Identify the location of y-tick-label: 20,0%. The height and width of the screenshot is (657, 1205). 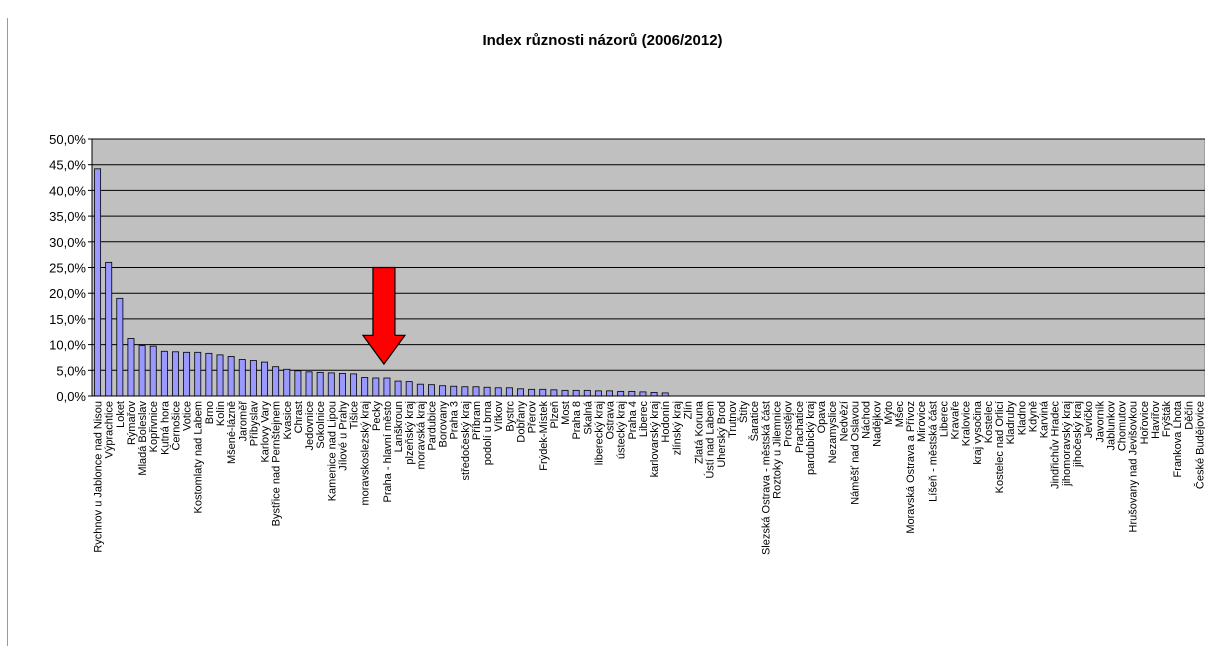
(67, 293).